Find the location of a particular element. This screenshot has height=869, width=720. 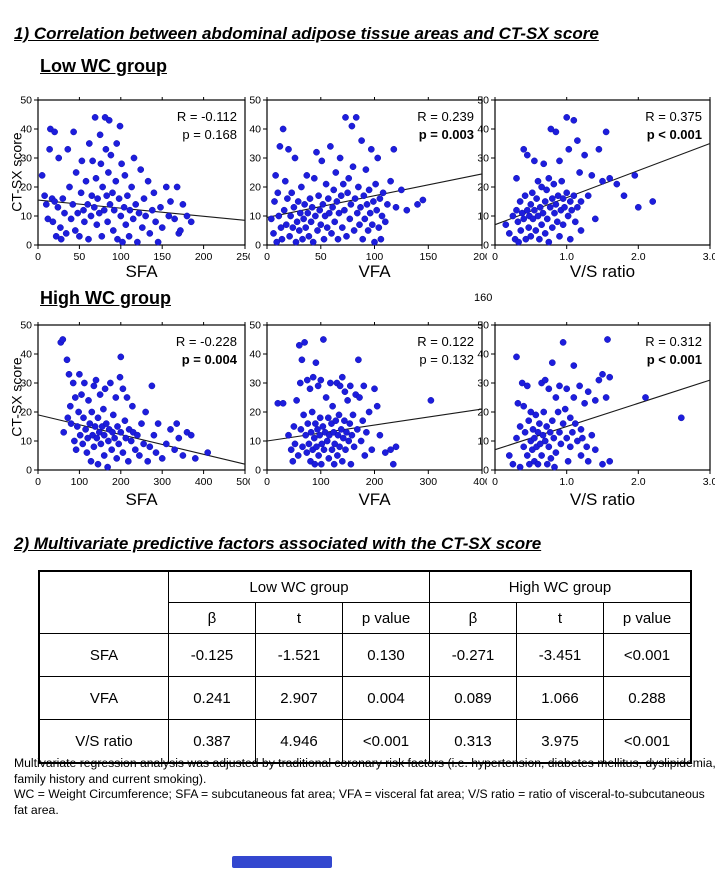

svg-text: p = 0.003 is located at coordinates (446, 134).